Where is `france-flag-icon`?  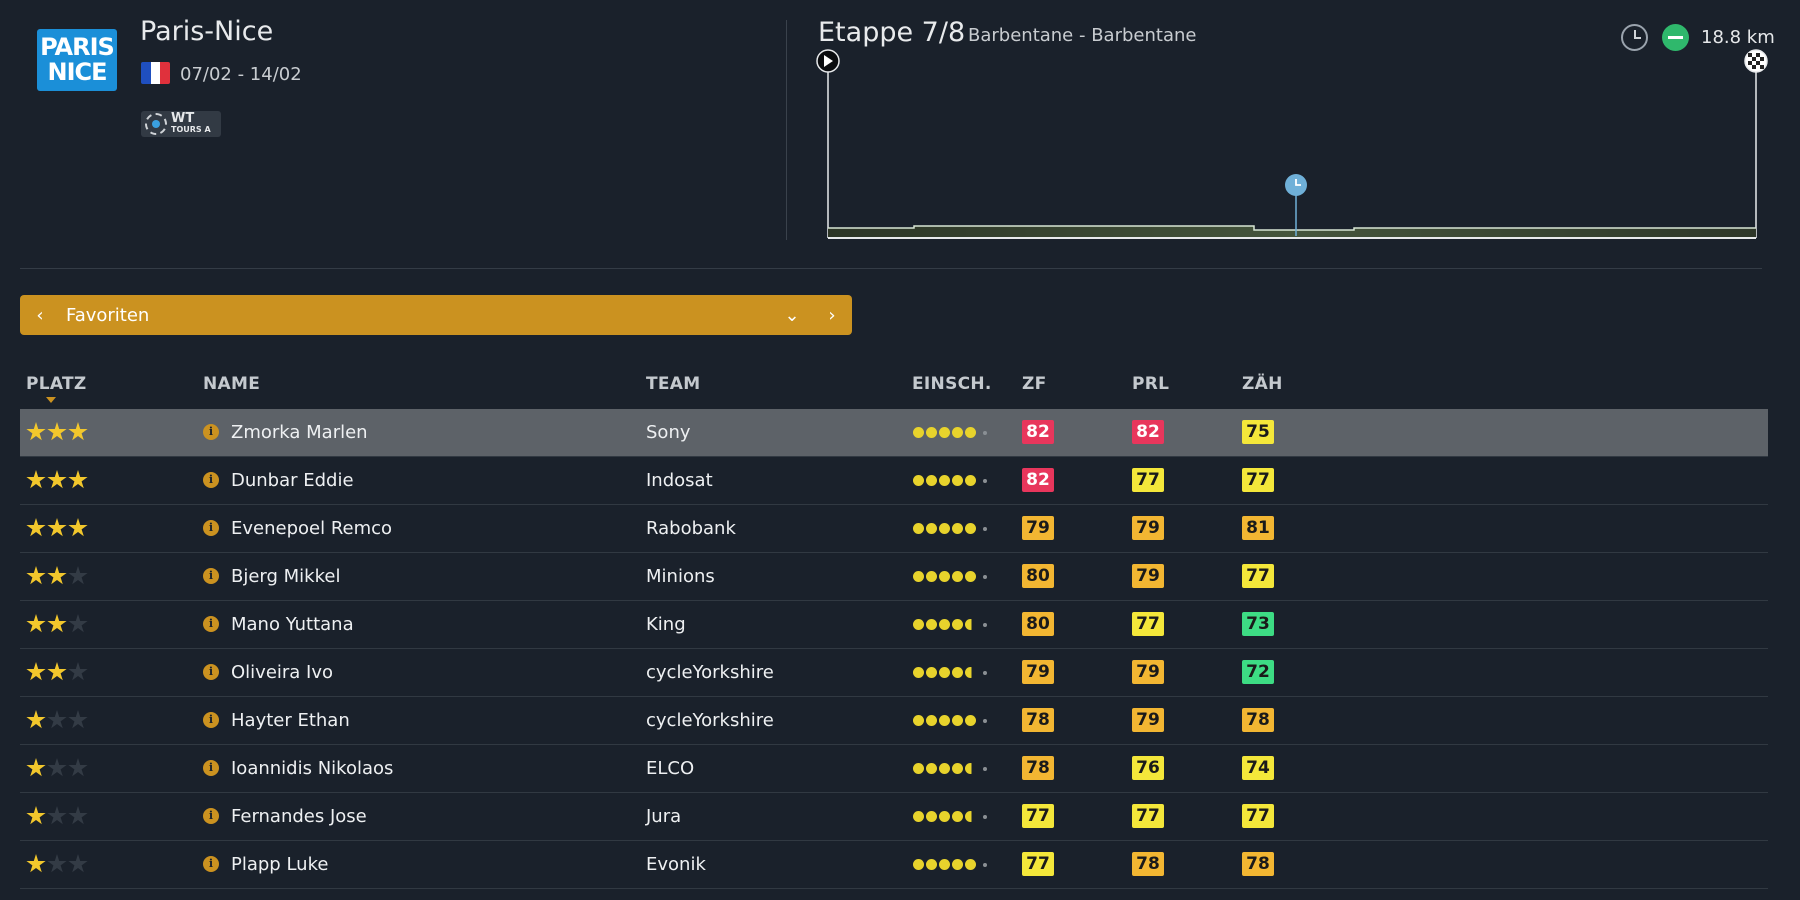 france-flag-icon is located at coordinates (155, 73).